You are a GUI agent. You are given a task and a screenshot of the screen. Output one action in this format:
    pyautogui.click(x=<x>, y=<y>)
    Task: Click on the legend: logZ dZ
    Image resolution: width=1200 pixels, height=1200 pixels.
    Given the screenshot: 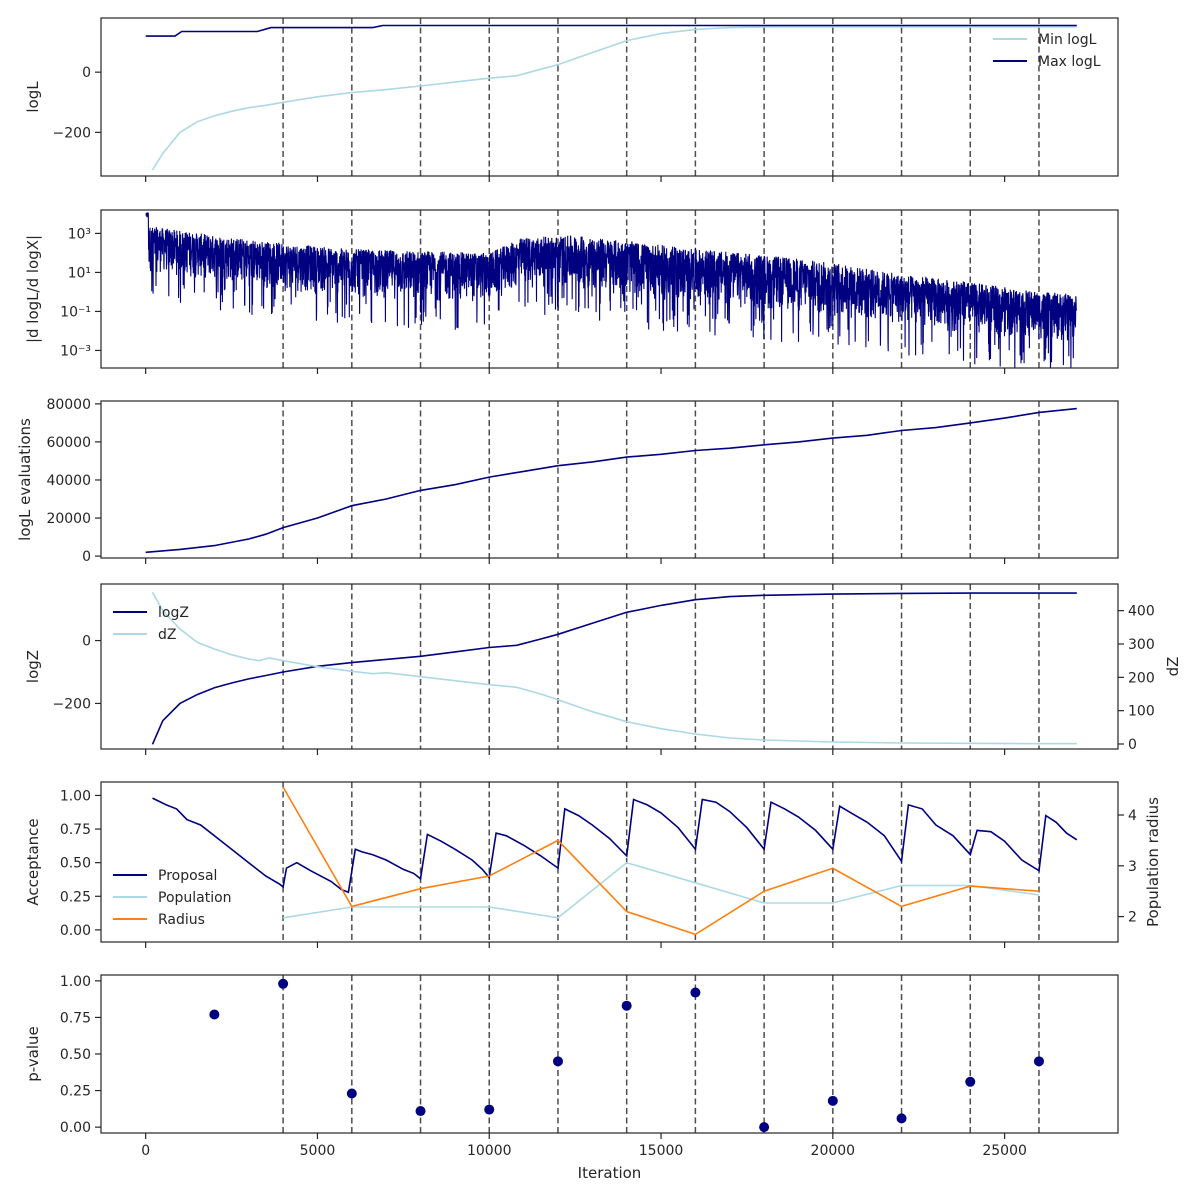 What is the action you would take?
    pyautogui.click(x=151, y=624)
    